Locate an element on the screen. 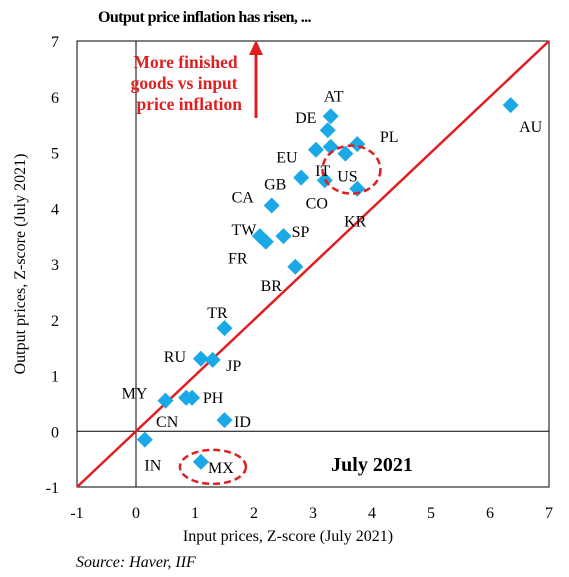  point-kr-label: KR is located at coordinates (355, 222).